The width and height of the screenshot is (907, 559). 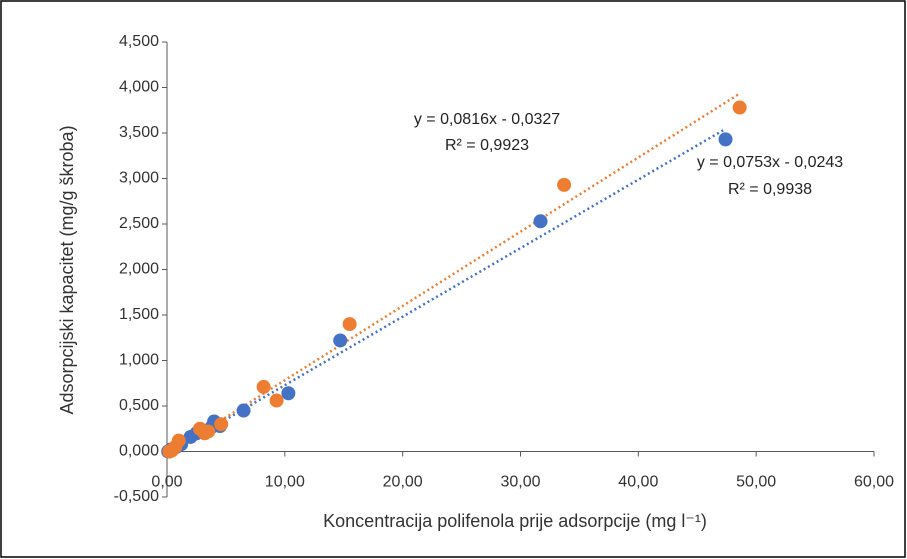 What do you see at coordinates (139, 223) in the screenshot?
I see `y-tick-label: 2,500` at bounding box center [139, 223].